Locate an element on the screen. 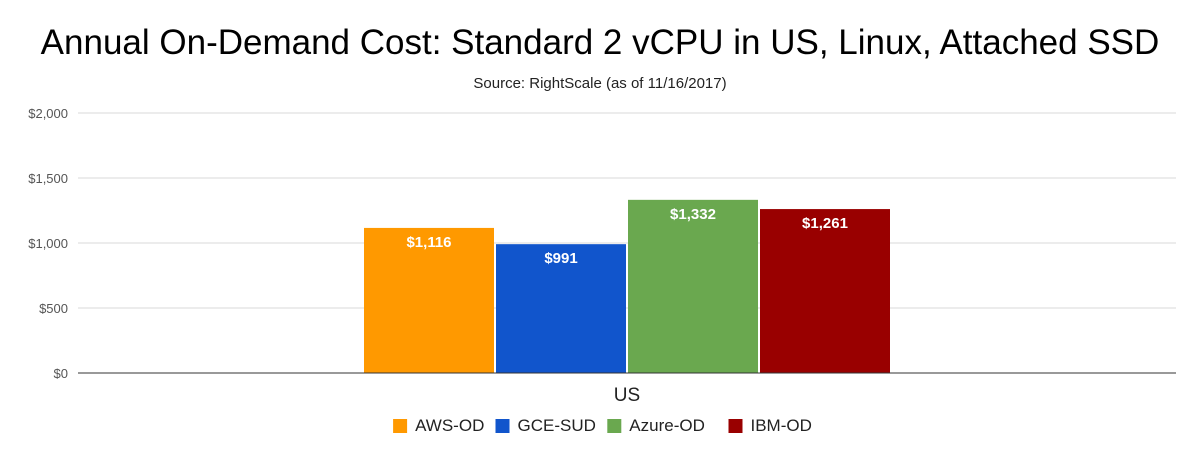 The width and height of the screenshot is (1200, 463). chart-subtitle: Source: RightScale (as of 11/16/2017) is located at coordinates (599, 83).